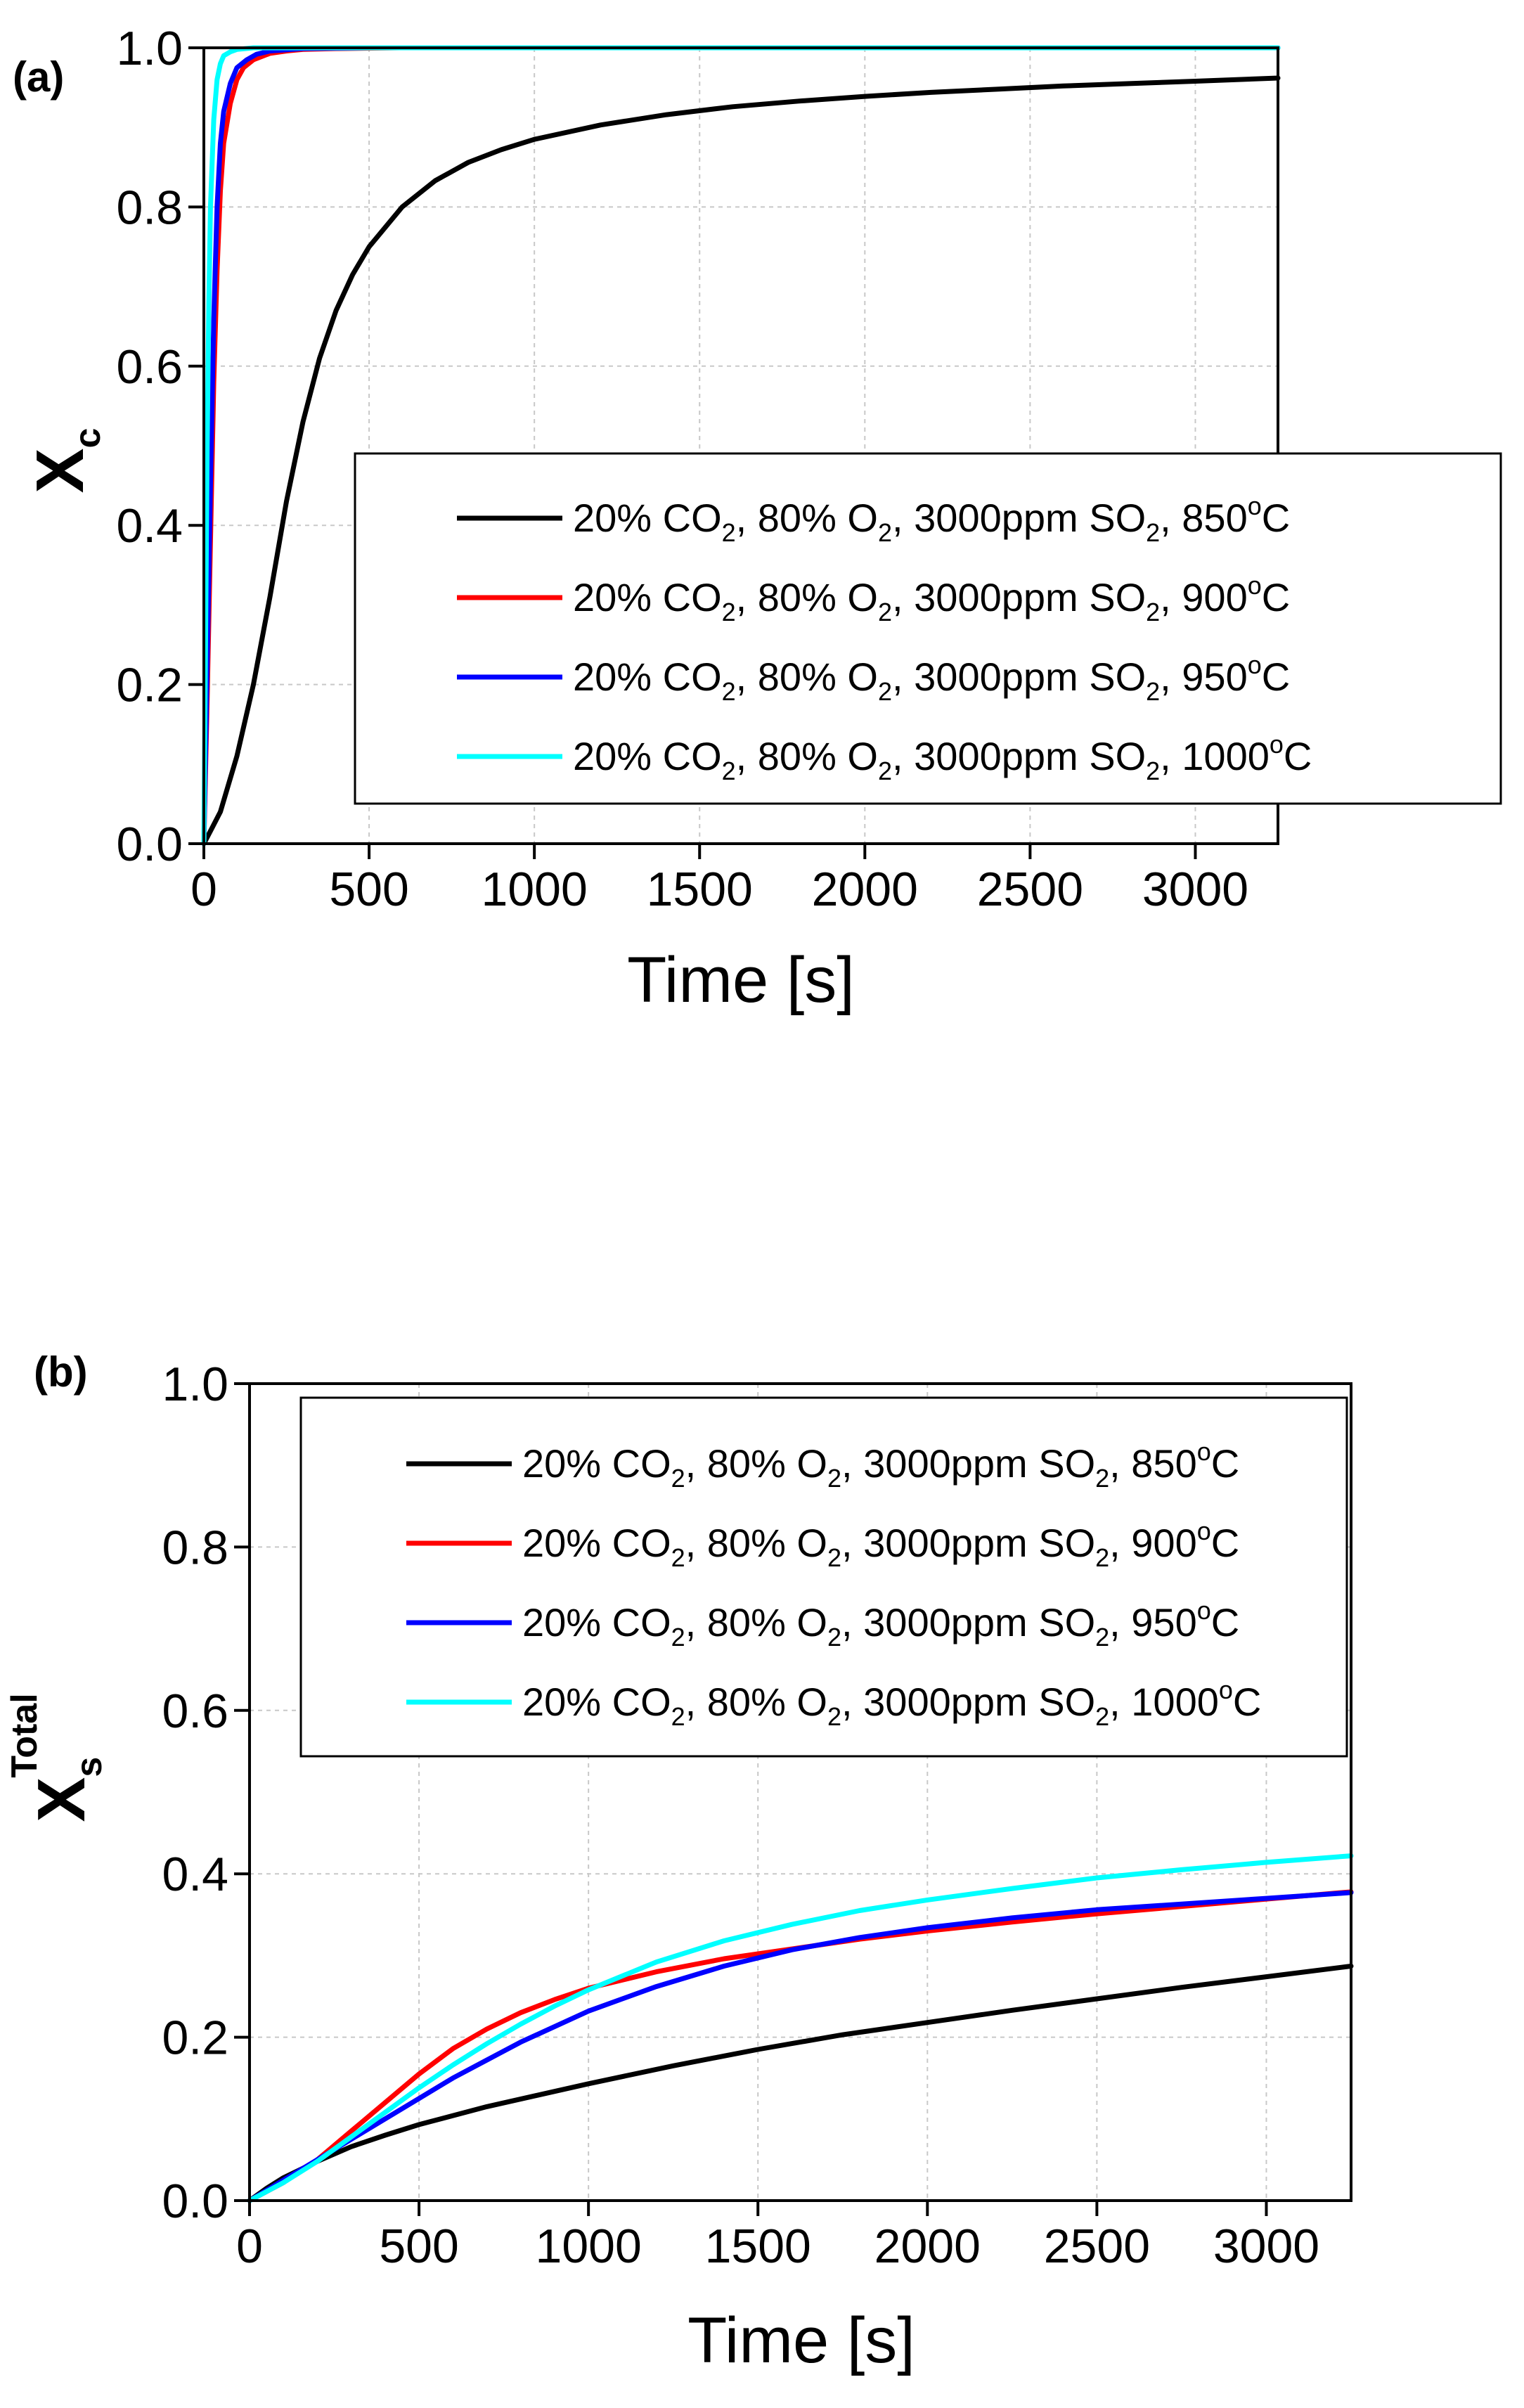 This screenshot has width=1524, height=2408. Describe the element at coordinates (65, 461) in the screenshot. I see `y-axis-title: Xc` at that location.